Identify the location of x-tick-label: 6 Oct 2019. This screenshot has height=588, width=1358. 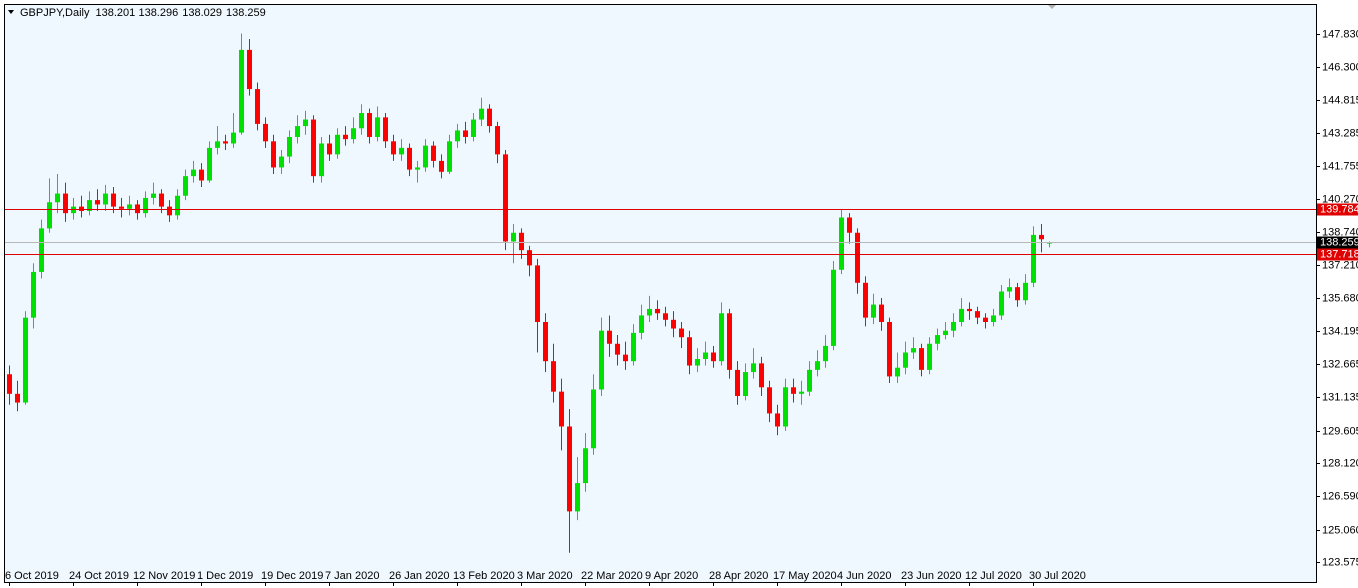
(32, 576).